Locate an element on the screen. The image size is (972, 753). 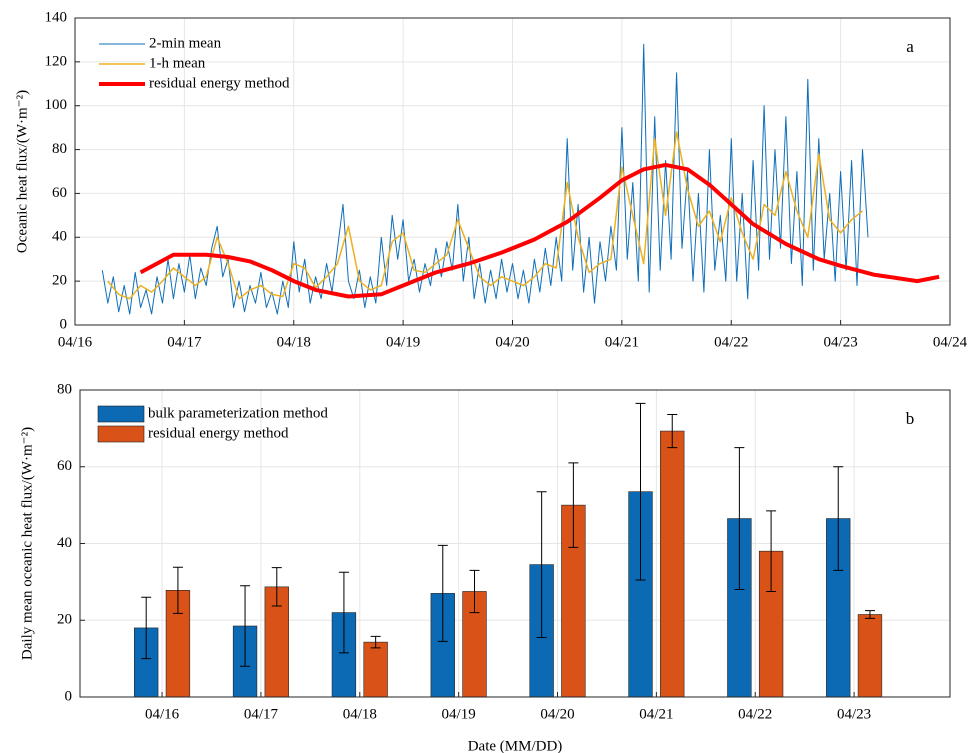
y-tick-label: 140 is located at coordinates (56, 17).